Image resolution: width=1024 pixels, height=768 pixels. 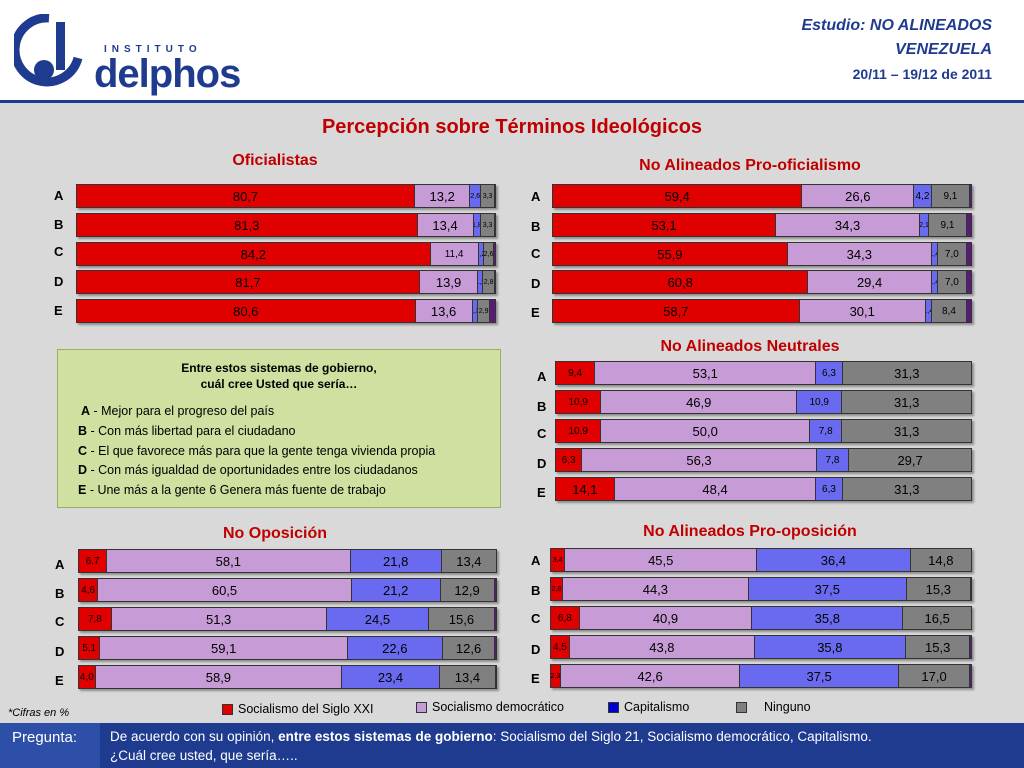 I want to click on bar-segment: 58,7, so click(x=675, y=311).